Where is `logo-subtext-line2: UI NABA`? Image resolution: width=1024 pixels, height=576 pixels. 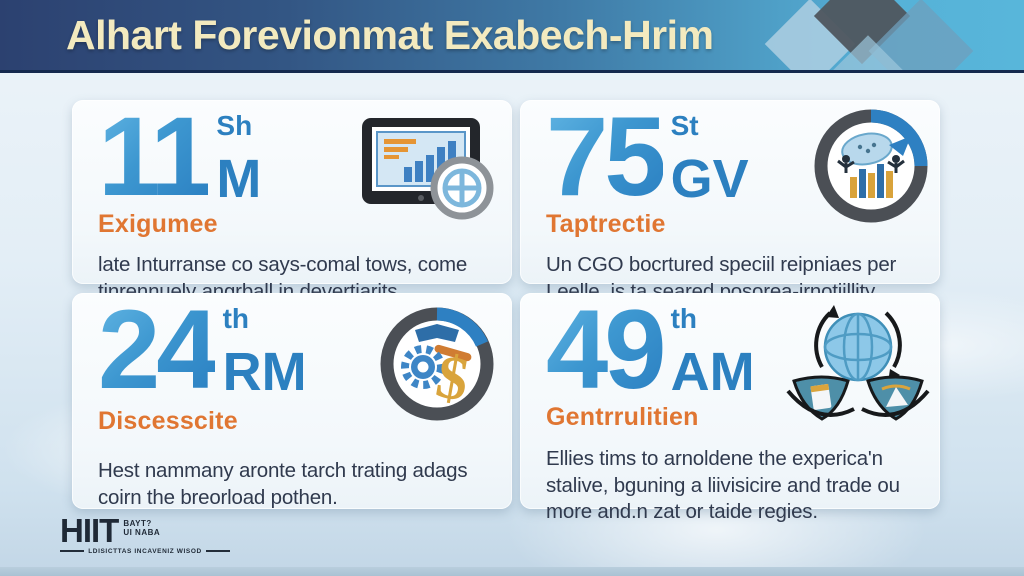 logo-subtext-line2: UI NABA is located at coordinates (142, 533).